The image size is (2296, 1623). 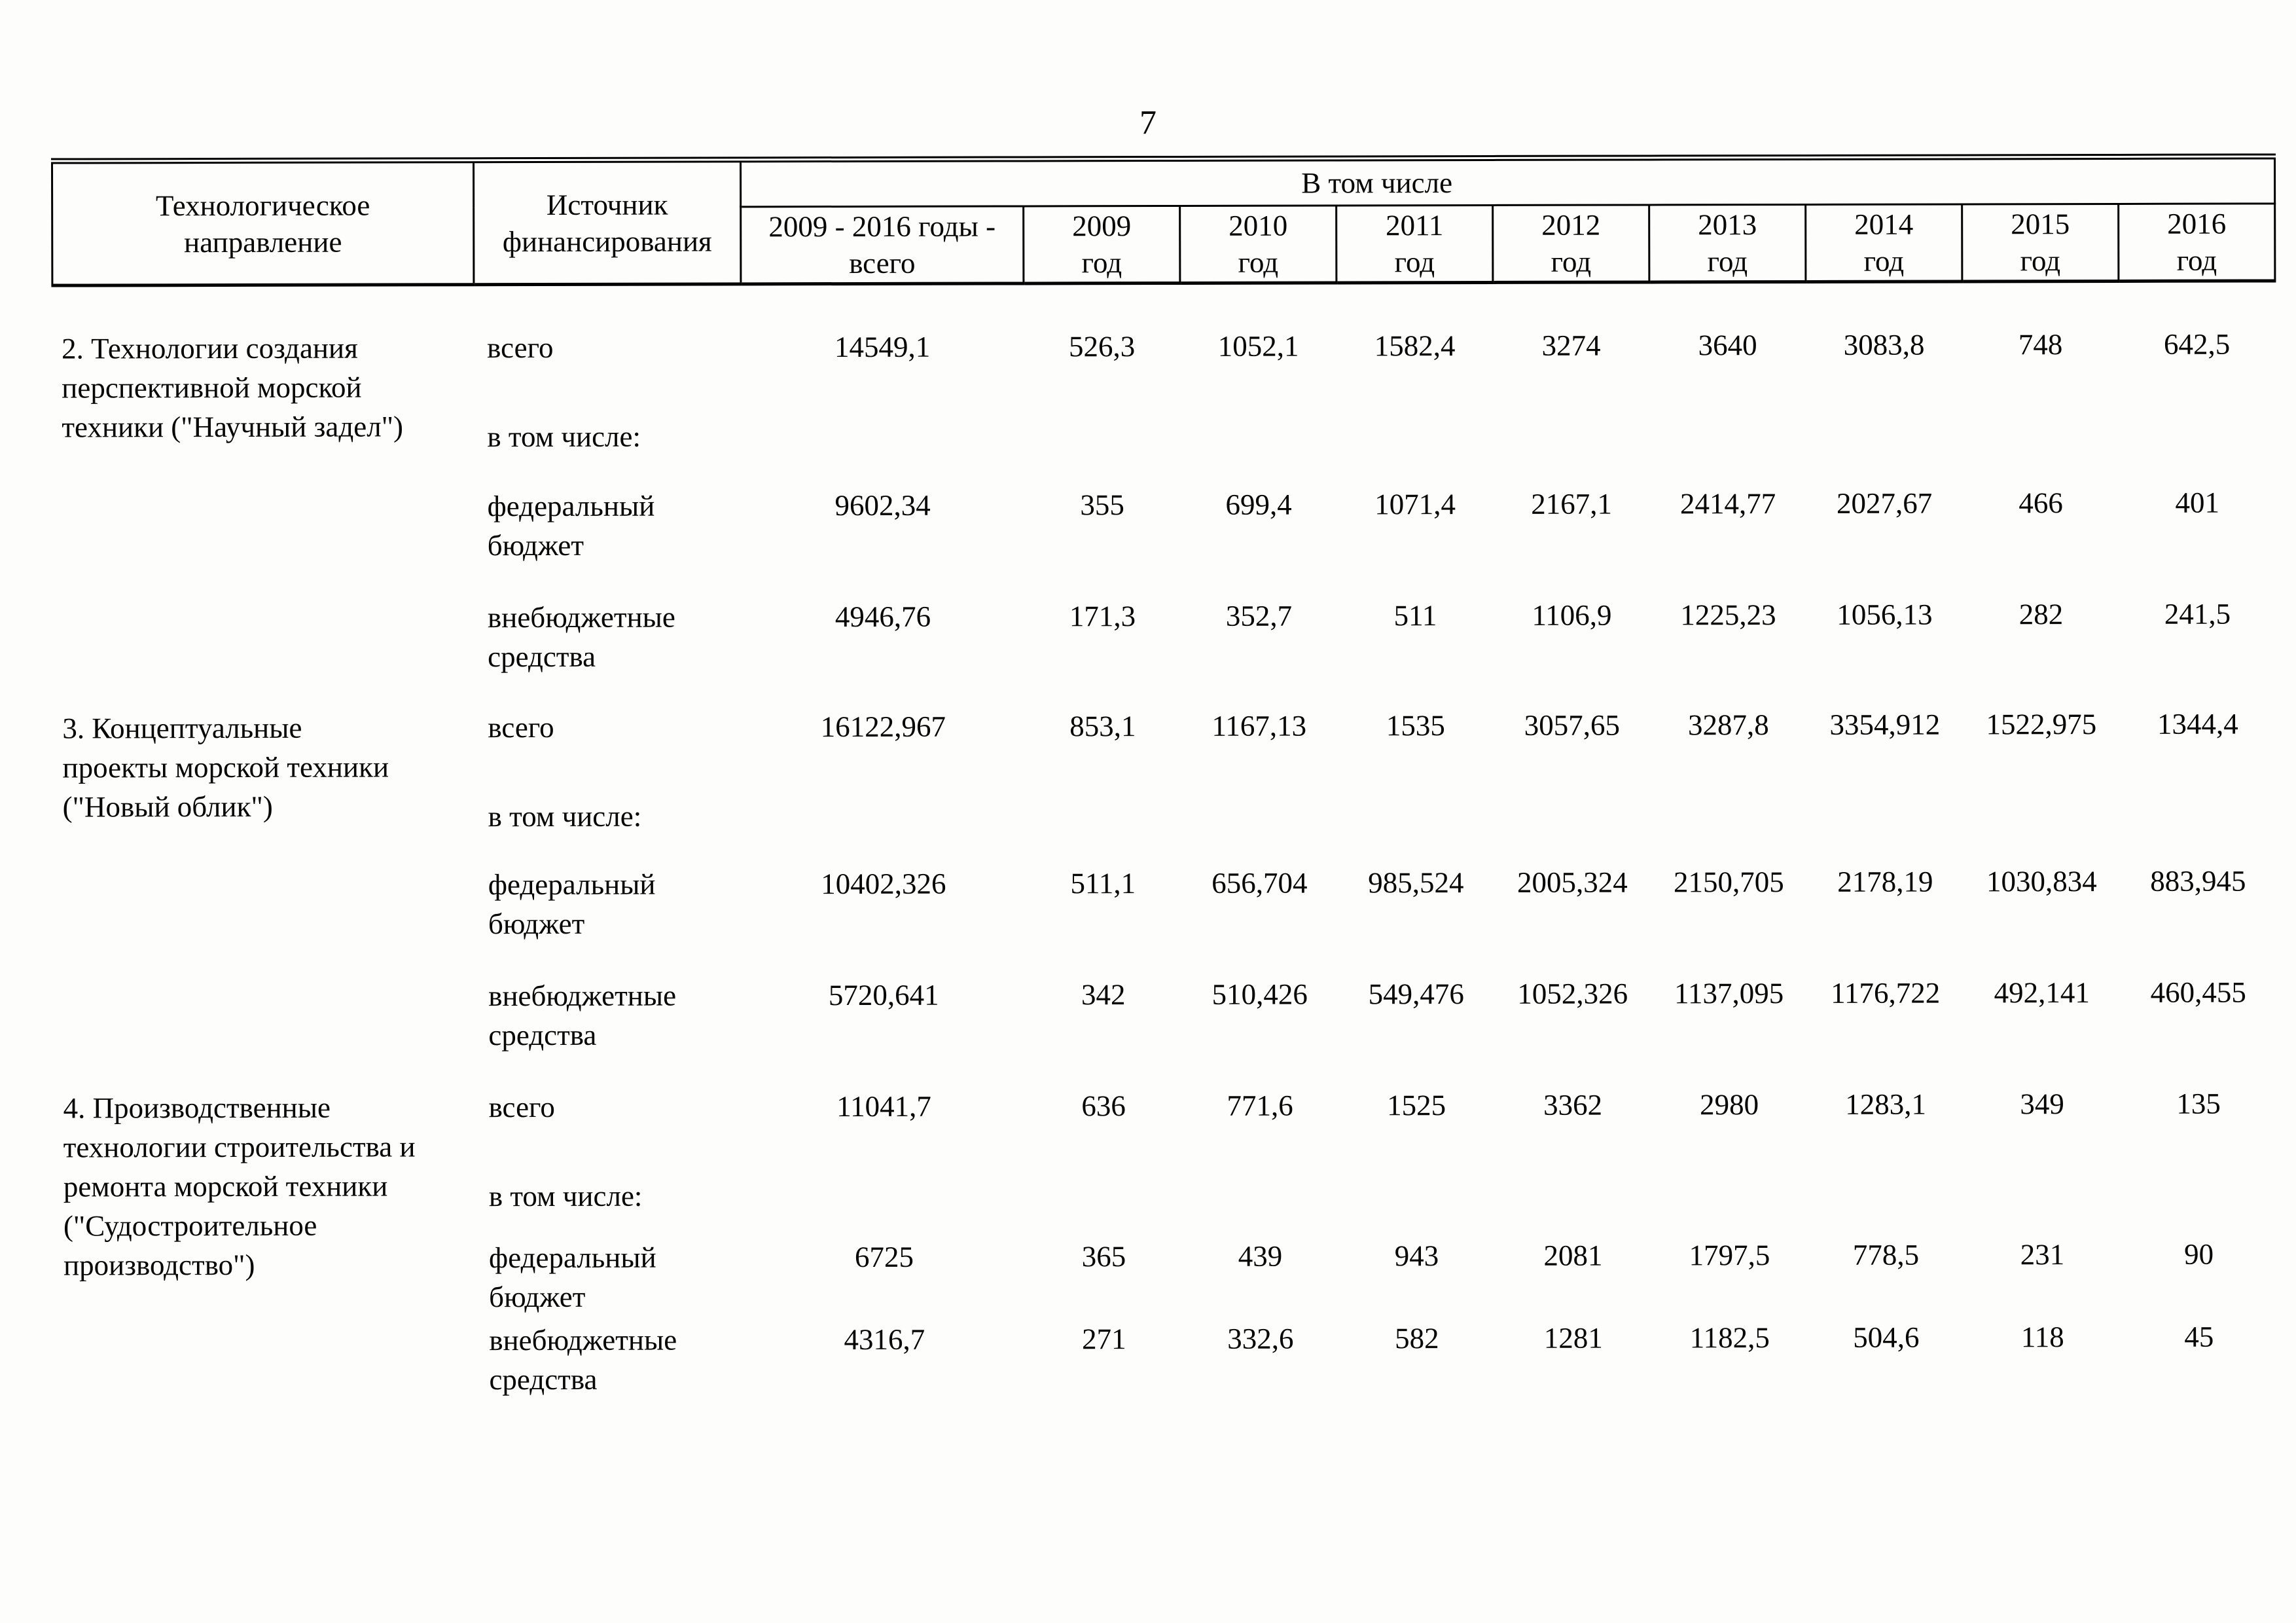 What do you see at coordinates (1886, 1337) in the screenshot?
I see `value-cell: 504,6` at bounding box center [1886, 1337].